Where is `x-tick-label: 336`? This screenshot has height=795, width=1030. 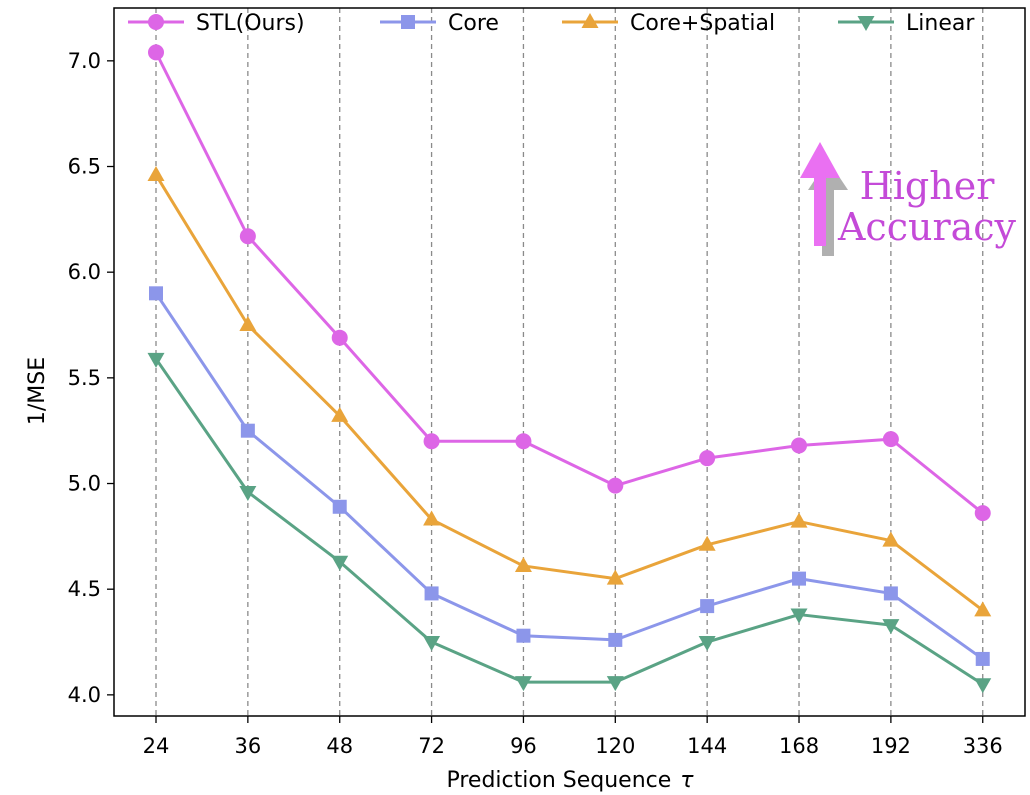
x-tick-label: 336 is located at coordinates (983, 746).